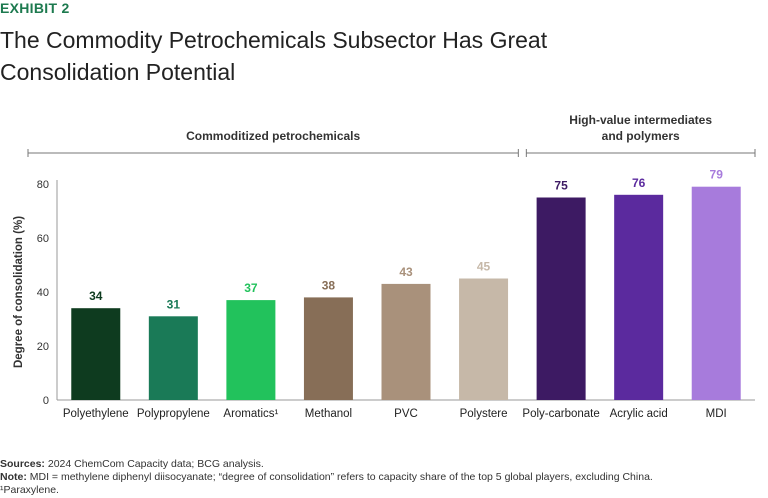 This screenshot has height=498, width=768. I want to click on data-label: 37, so click(251, 288).